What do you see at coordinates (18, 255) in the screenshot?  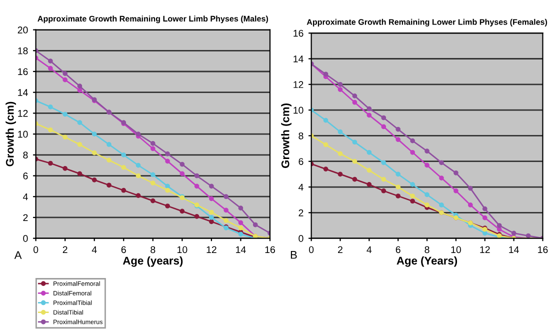 I see `text: A` at bounding box center [18, 255].